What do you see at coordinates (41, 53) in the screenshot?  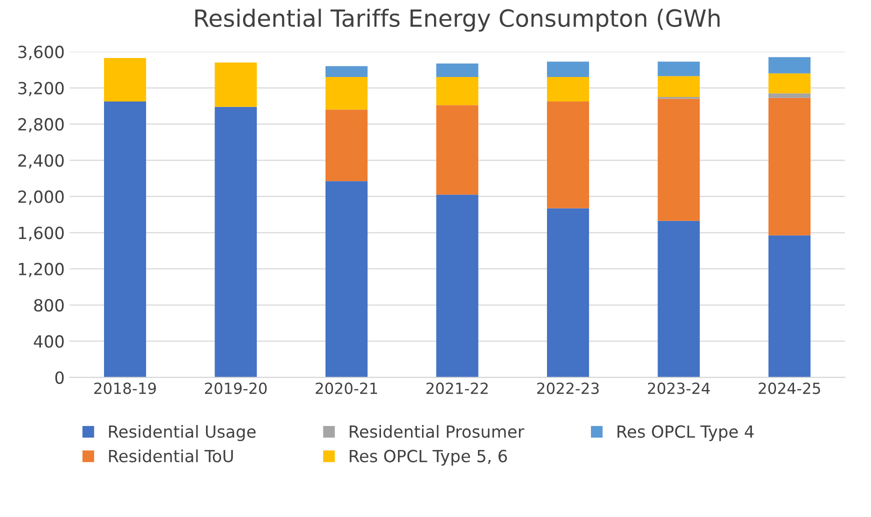 I see `y-tick-label: 3,600` at bounding box center [41, 53].